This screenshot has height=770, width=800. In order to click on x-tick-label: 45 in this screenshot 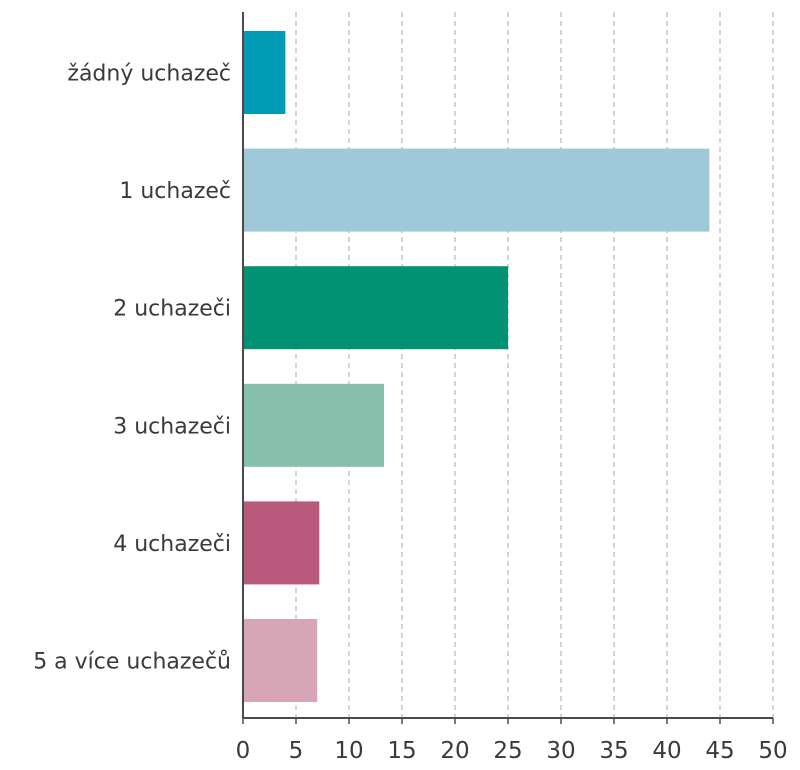, I will do `click(719, 751)`.